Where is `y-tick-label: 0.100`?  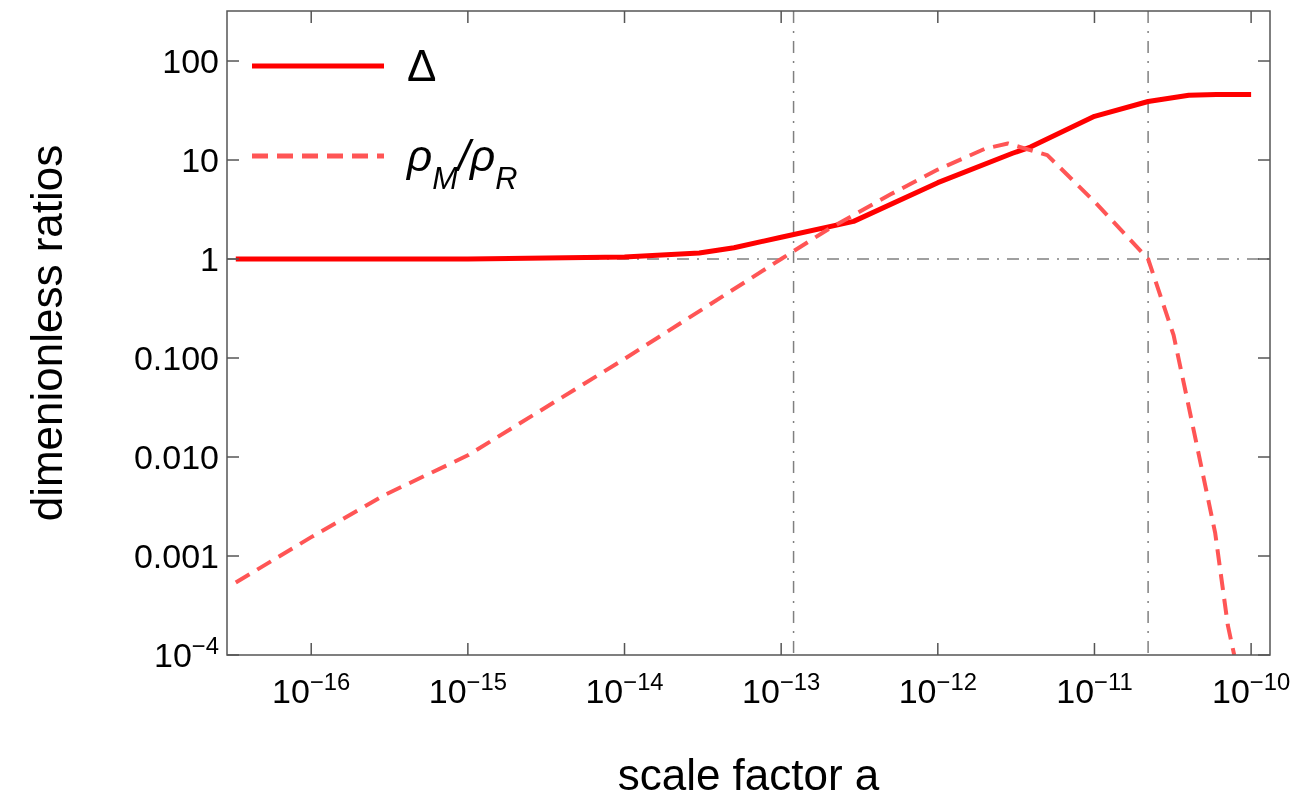 y-tick-label: 0.100 is located at coordinates (176, 358).